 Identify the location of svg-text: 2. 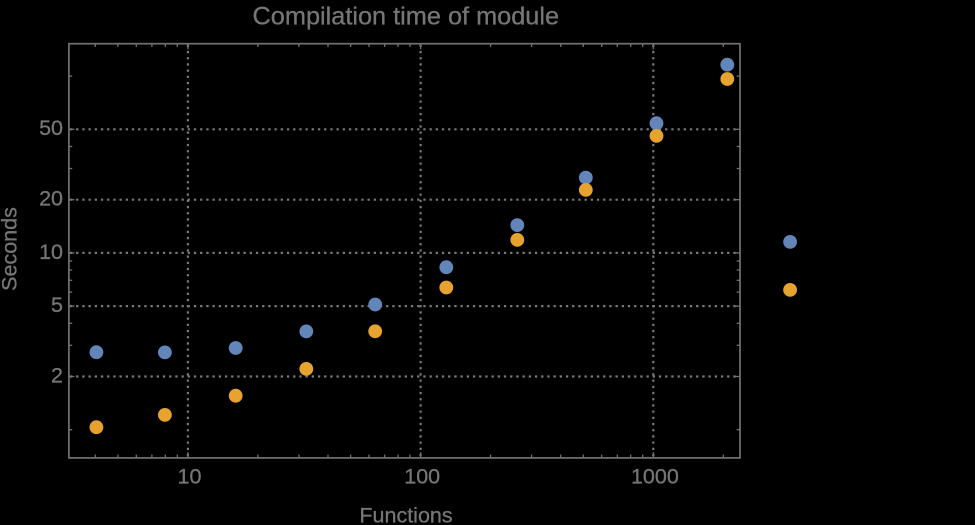
(57, 375).